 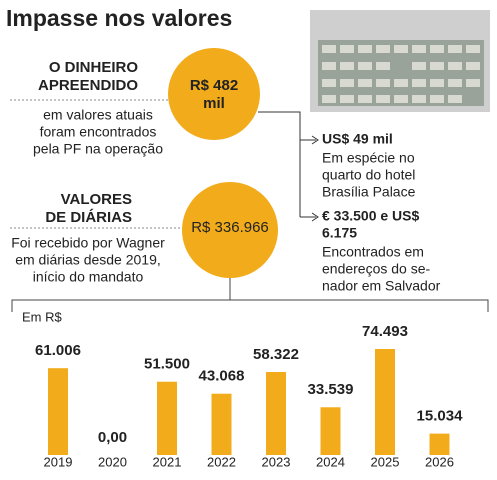 What do you see at coordinates (276, 461) in the screenshot?
I see `x-tick-label: 2023` at bounding box center [276, 461].